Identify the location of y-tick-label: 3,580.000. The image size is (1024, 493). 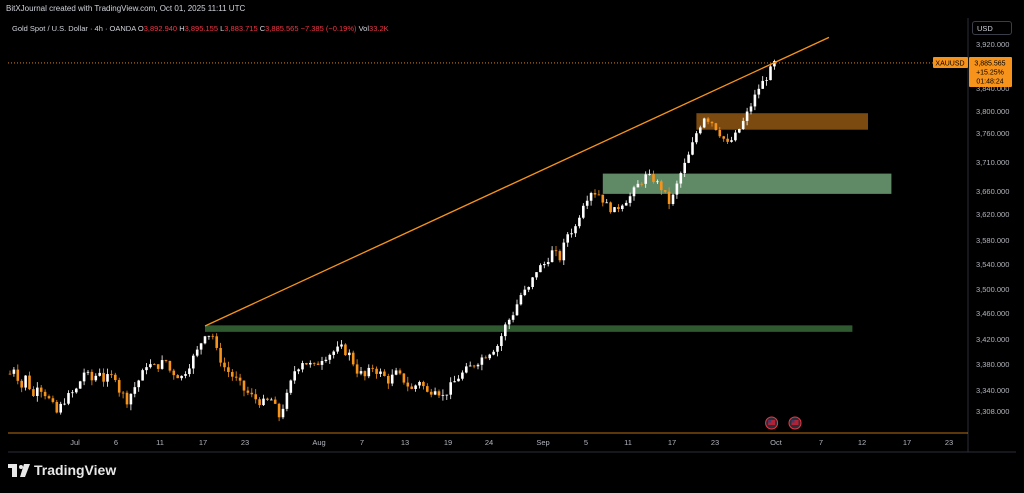
(992, 240).